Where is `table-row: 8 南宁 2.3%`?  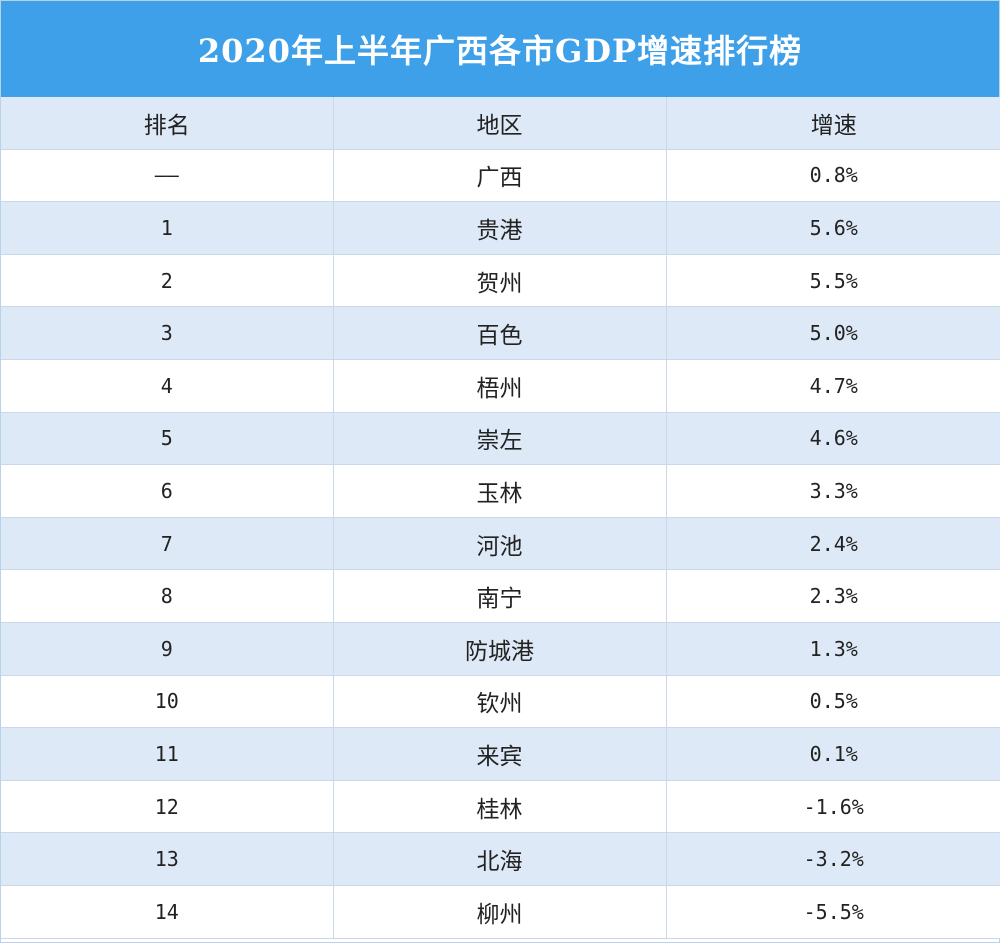 table-row: 8 南宁 2.3% is located at coordinates (500, 596).